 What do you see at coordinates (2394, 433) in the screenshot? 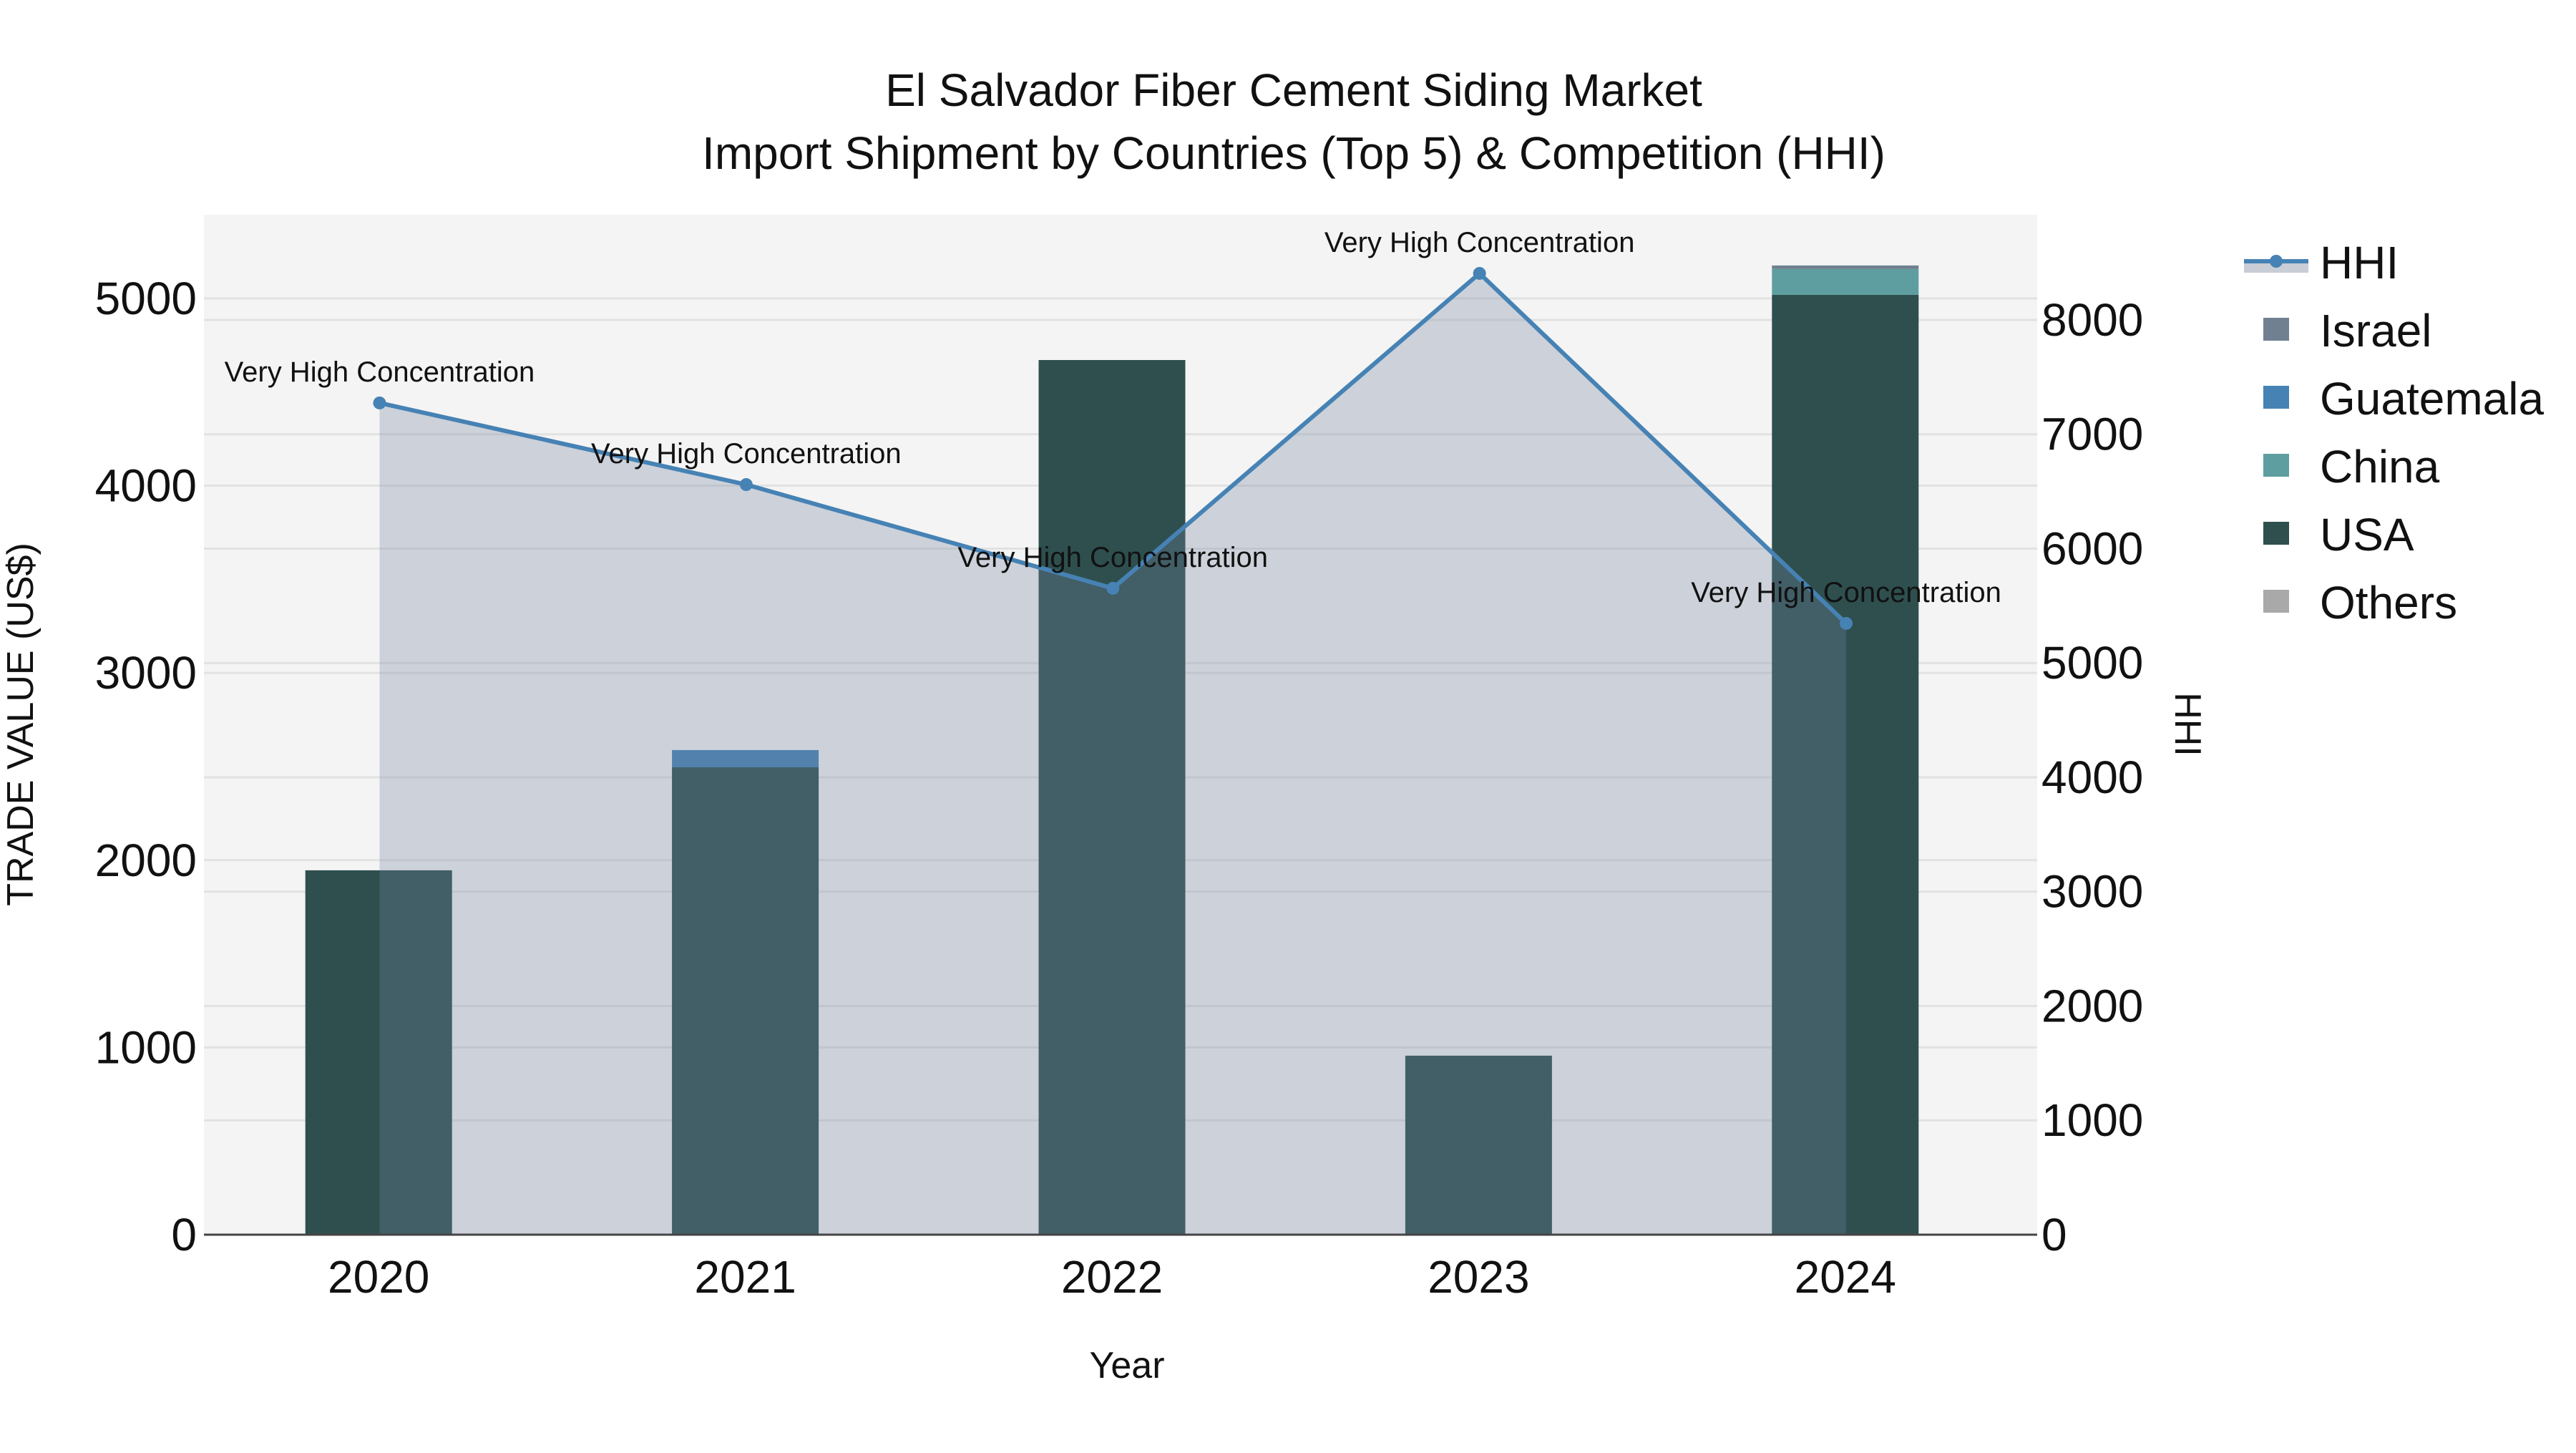
I see `legend: HHI Israel Guatemala China USA Others` at bounding box center [2394, 433].